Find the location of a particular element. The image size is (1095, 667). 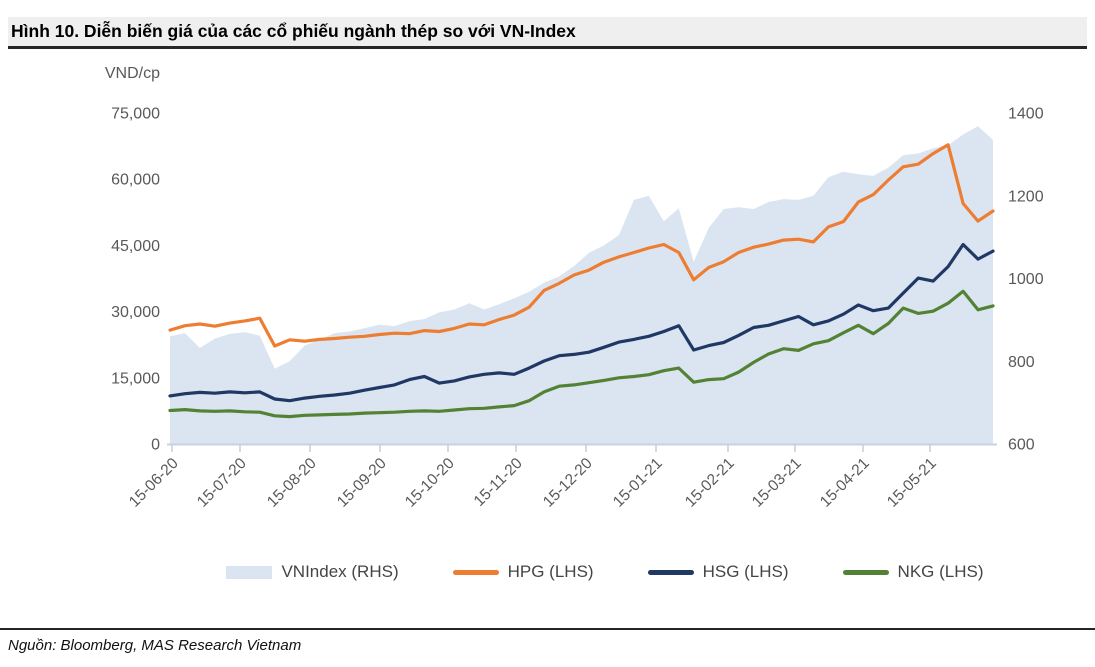

x-axis-label: 15-02-21 is located at coordinates (710, 483).